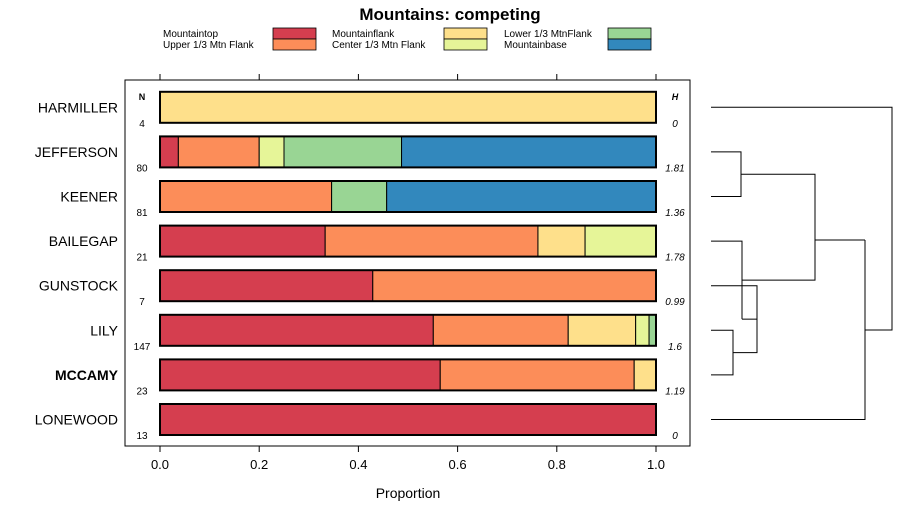 This screenshot has width=900, height=525. I want to click on h-value-label: 0.99, so click(675, 302).